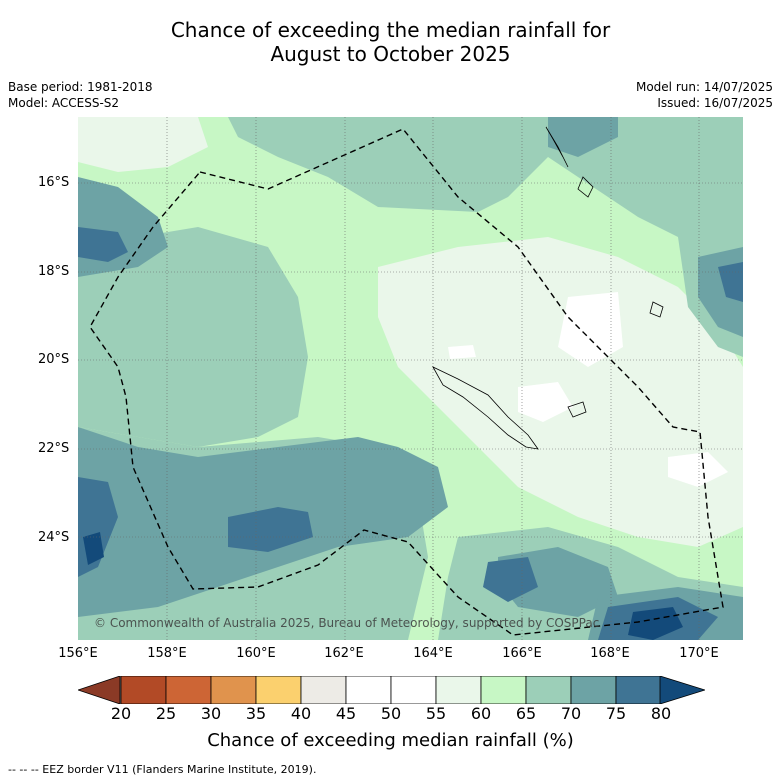 The width and height of the screenshot is (781, 781). Describe the element at coordinates (616, 713) in the screenshot. I see `cbar-tick-75: 75` at that location.